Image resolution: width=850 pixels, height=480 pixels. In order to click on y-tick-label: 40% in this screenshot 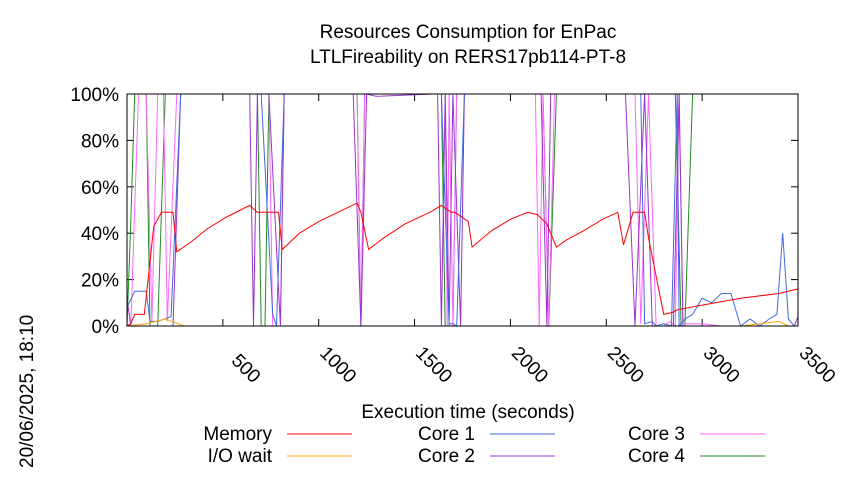, I will do `click(100, 234)`.